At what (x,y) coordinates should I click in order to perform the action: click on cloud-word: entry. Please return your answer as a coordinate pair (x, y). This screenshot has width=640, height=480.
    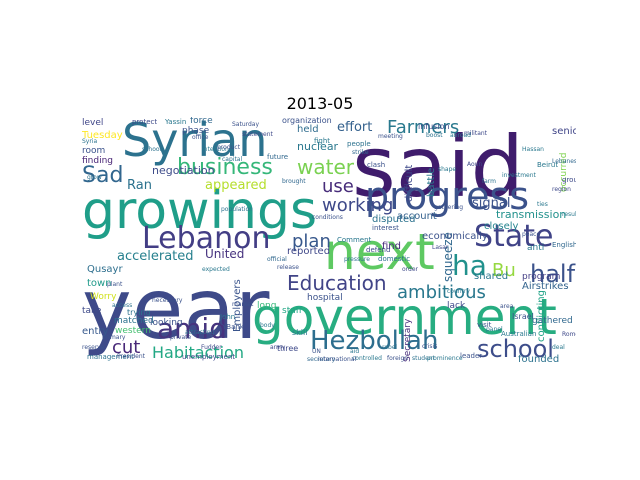
    Looking at the image, I should click on (95, 331).